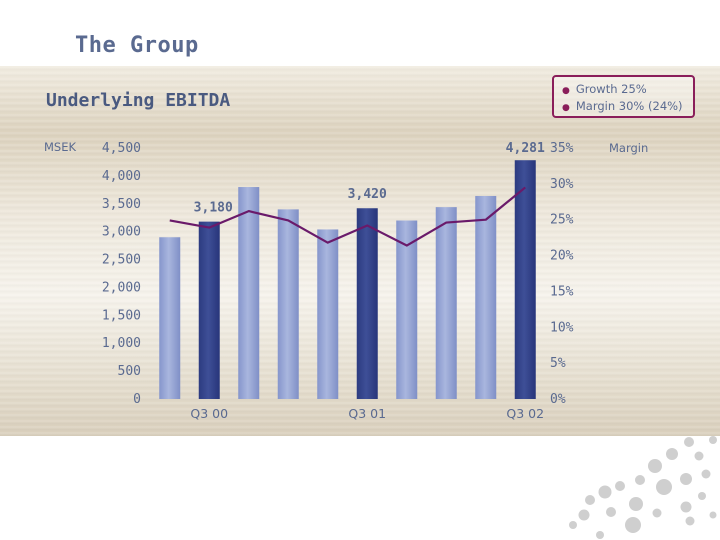 This screenshot has width=720, height=540. What do you see at coordinates (629, 106) in the screenshot?
I see `legend-item-label: Margin 30% (24%)` at bounding box center [629, 106].